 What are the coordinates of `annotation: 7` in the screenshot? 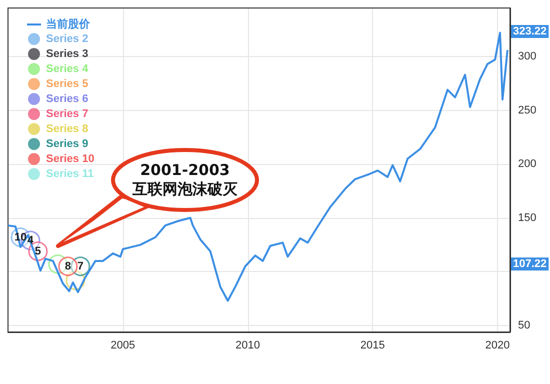 It's located at (80, 266).